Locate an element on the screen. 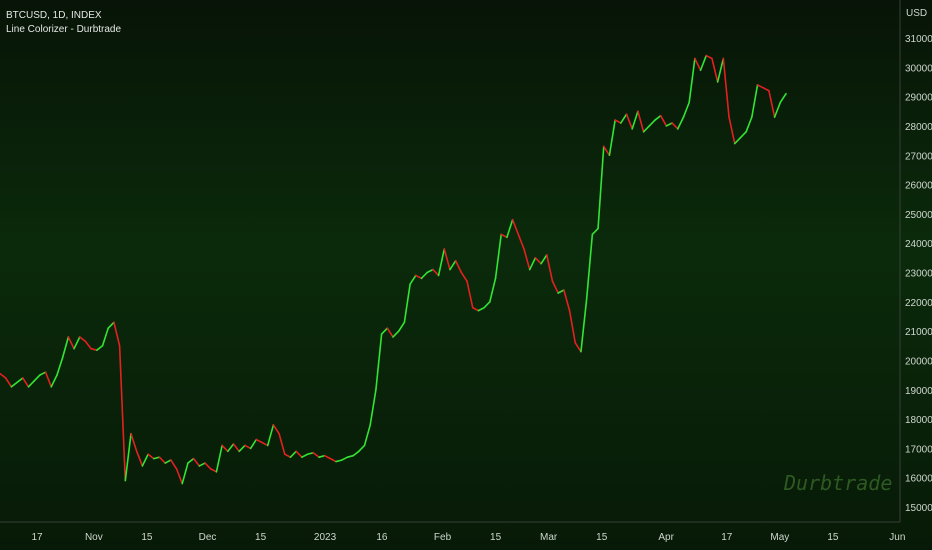 Image resolution: width=932 pixels, height=550 pixels. y-tick-label: 24000 is located at coordinates (918, 244).